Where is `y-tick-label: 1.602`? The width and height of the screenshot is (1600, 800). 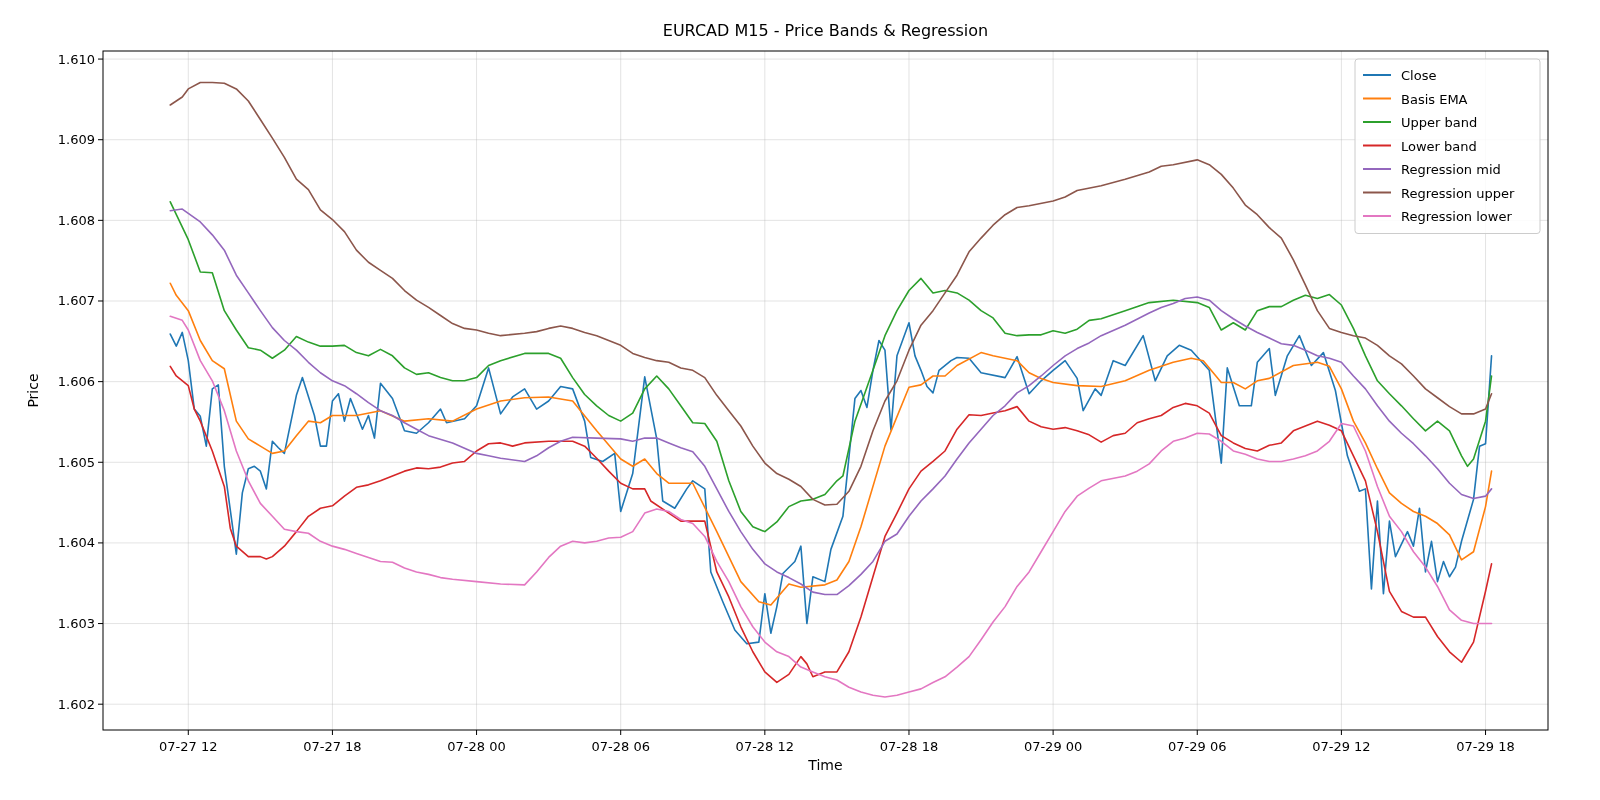
y-tick-label: 1.602 is located at coordinates (76, 704).